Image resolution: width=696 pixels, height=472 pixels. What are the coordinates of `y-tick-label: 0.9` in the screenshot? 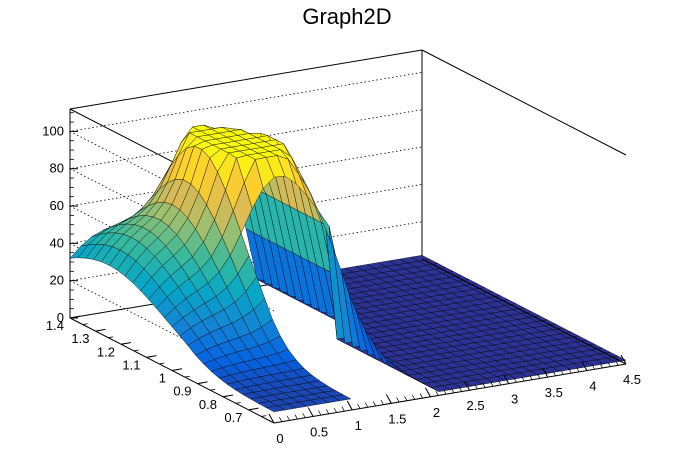 It's located at (182, 391).